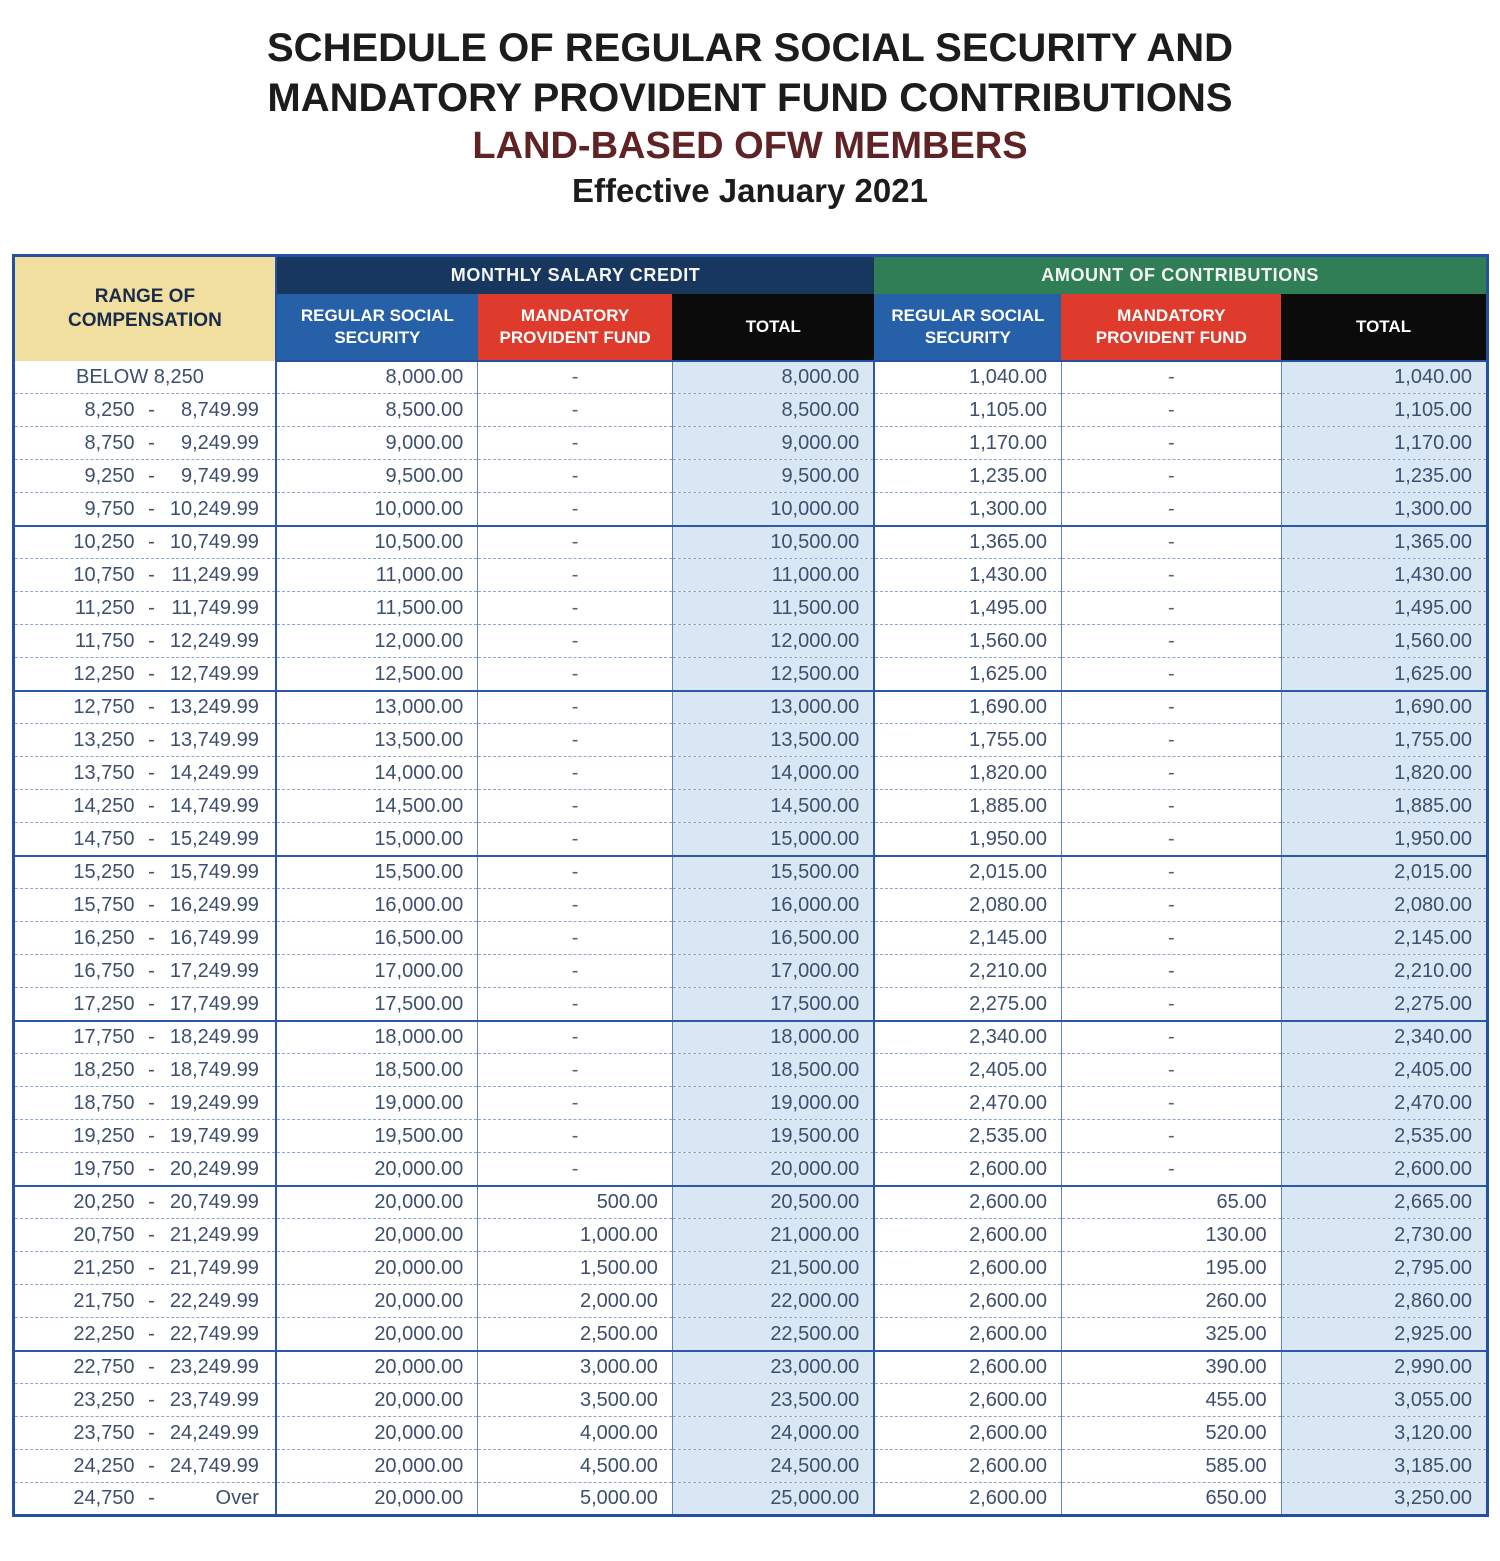 This screenshot has width=1500, height=1561. Describe the element at coordinates (1171, 1367) in the screenshot. I see `contribution-mandatory-provident-fund-cell: 390.00` at that location.